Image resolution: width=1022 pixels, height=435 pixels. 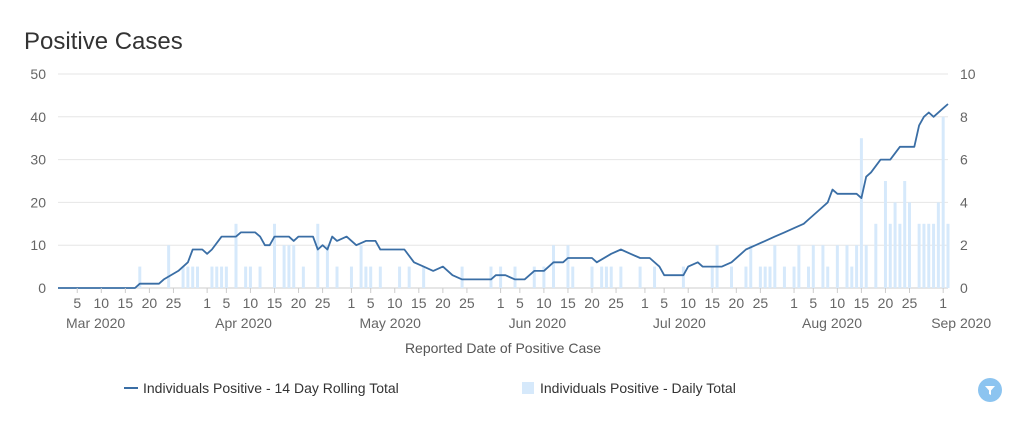 I want to click on y-tick-label-right: 8, so click(x=964, y=117).